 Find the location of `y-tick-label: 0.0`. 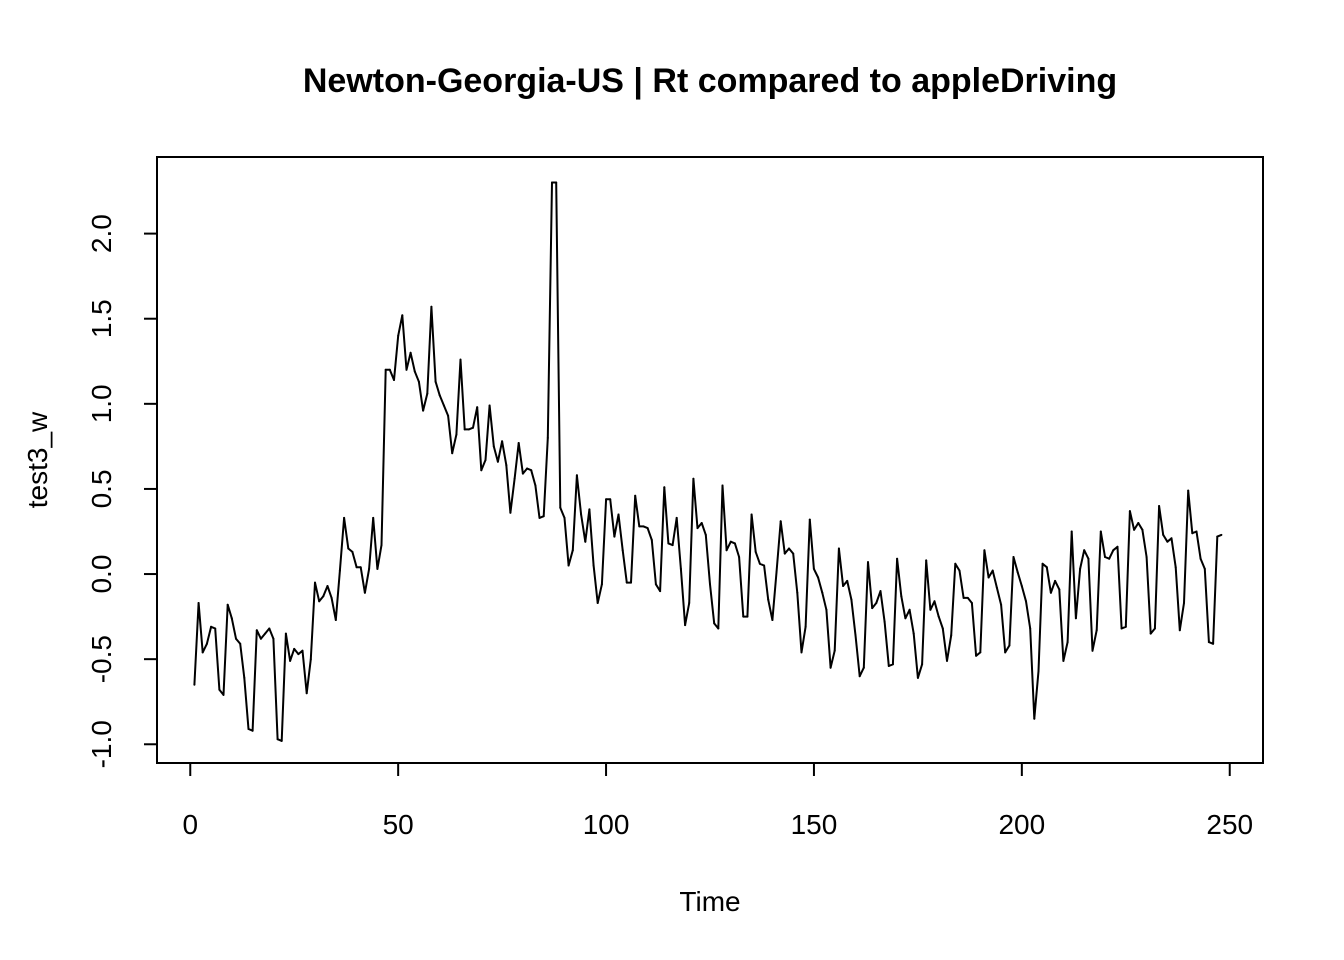

y-tick-label: 0.0 is located at coordinates (101, 574).